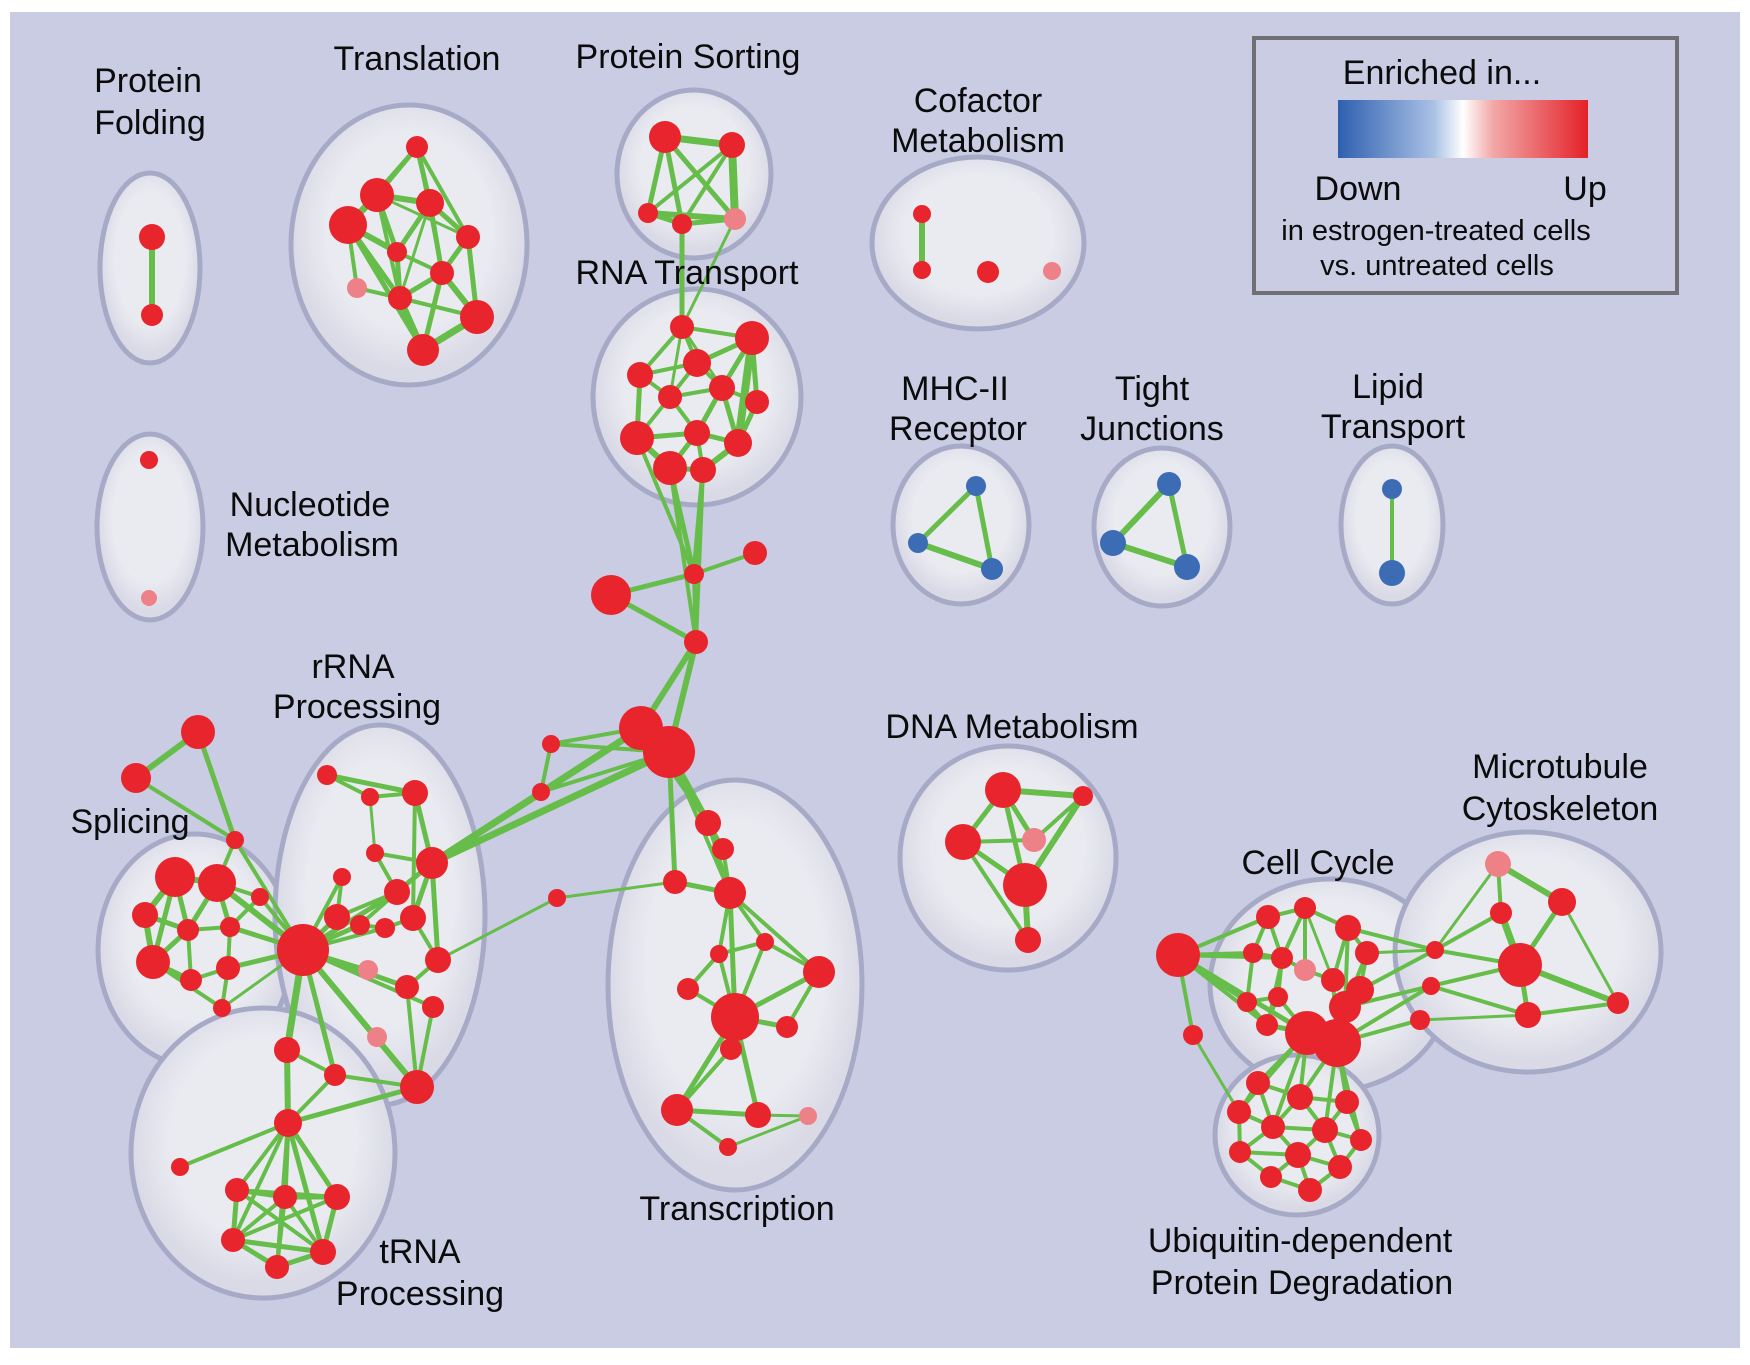 The height and width of the screenshot is (1365, 1750). What do you see at coordinates (277, 1267) in the screenshot?
I see `node-tr6` at bounding box center [277, 1267].